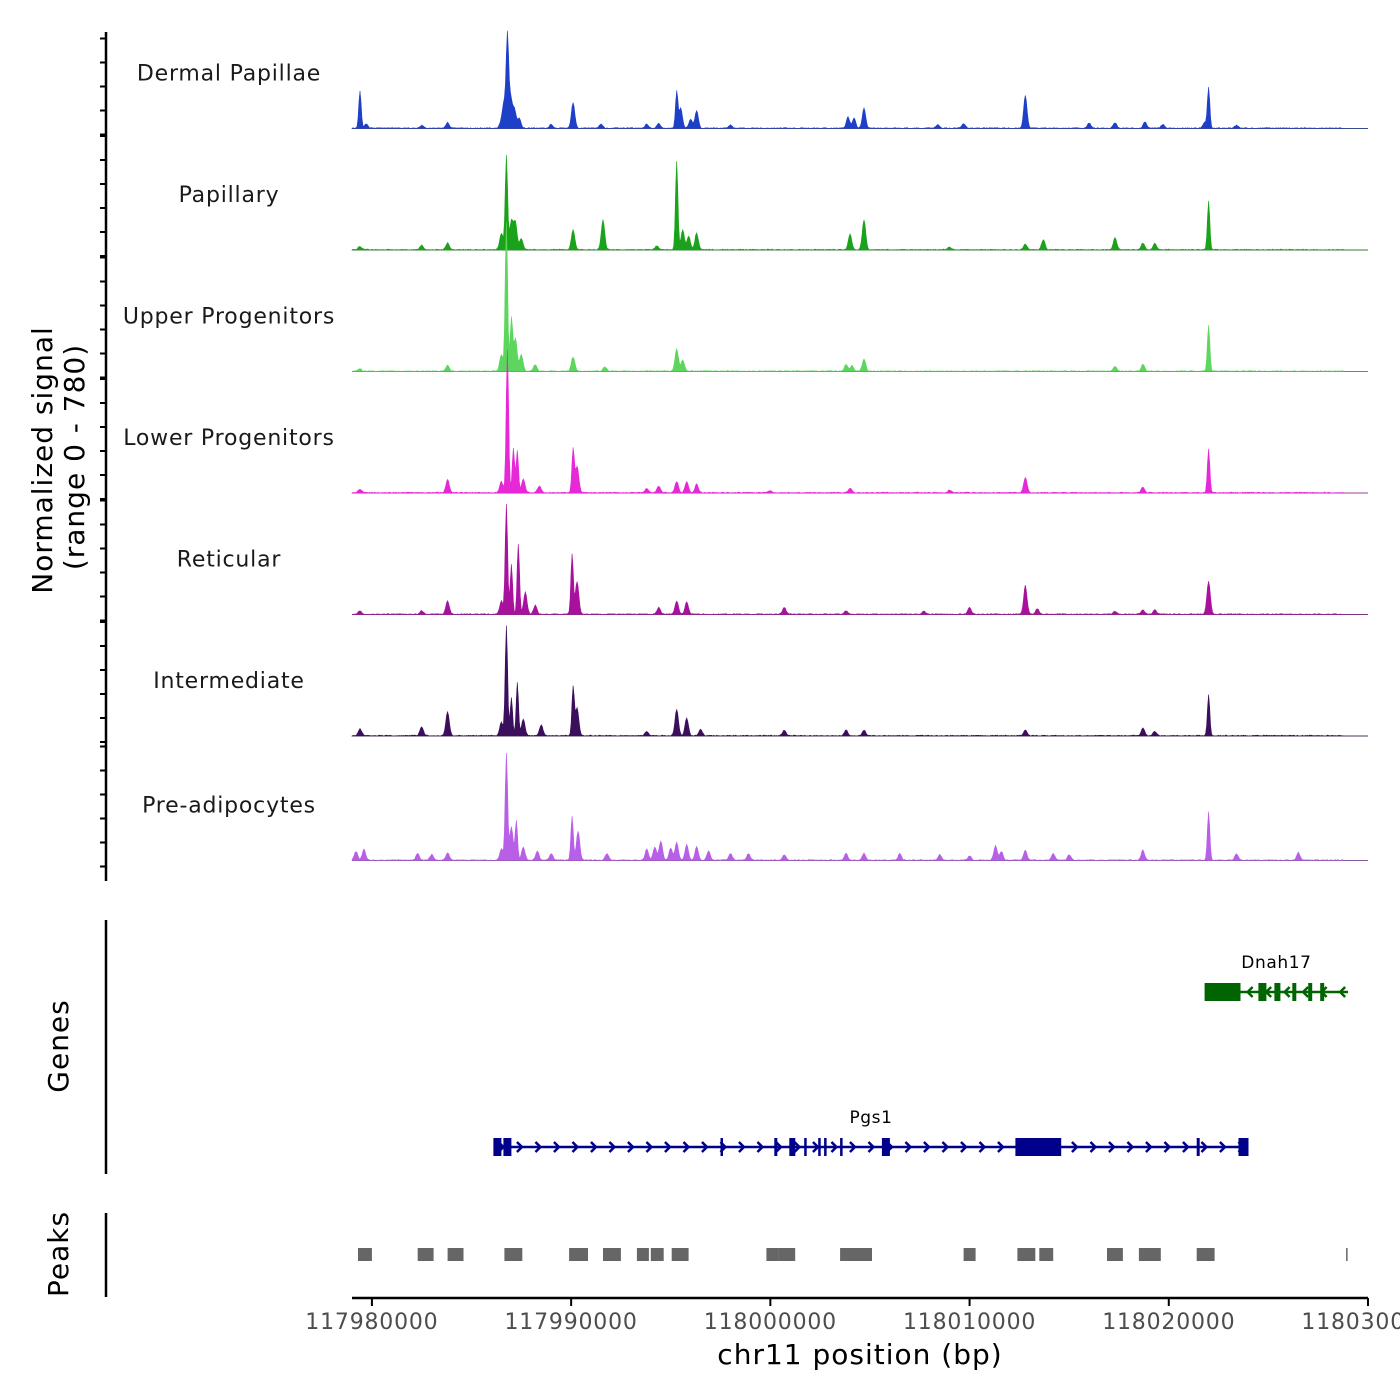 The image size is (1400, 1400). I want to click on x-tick-label: 118020000, so click(1168, 1322).